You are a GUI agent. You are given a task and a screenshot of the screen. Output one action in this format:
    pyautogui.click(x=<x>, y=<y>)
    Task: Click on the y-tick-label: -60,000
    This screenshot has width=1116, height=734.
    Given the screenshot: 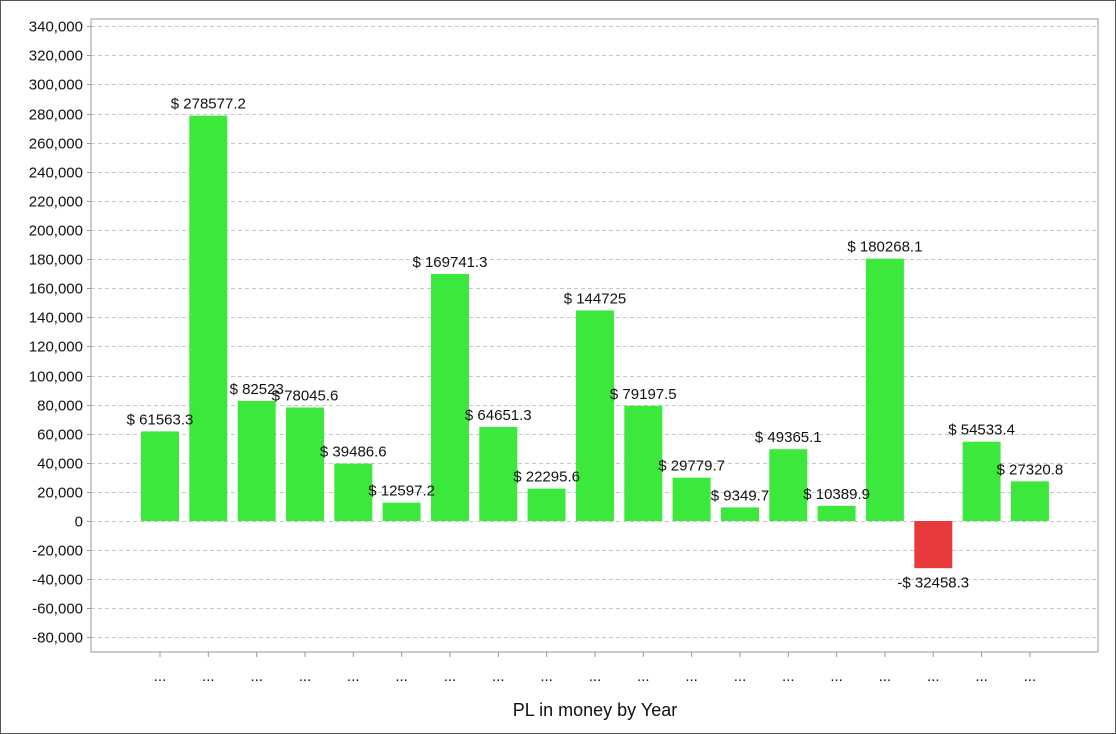 What is the action you would take?
    pyautogui.click(x=57, y=609)
    